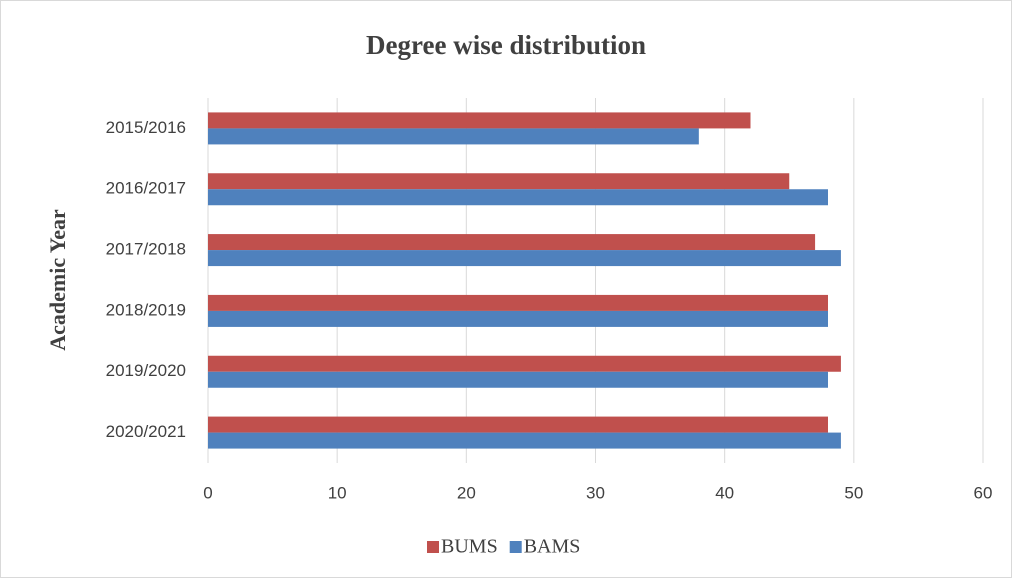 The width and height of the screenshot is (1012, 578). I want to click on legend-label: BUMS, so click(469, 547).